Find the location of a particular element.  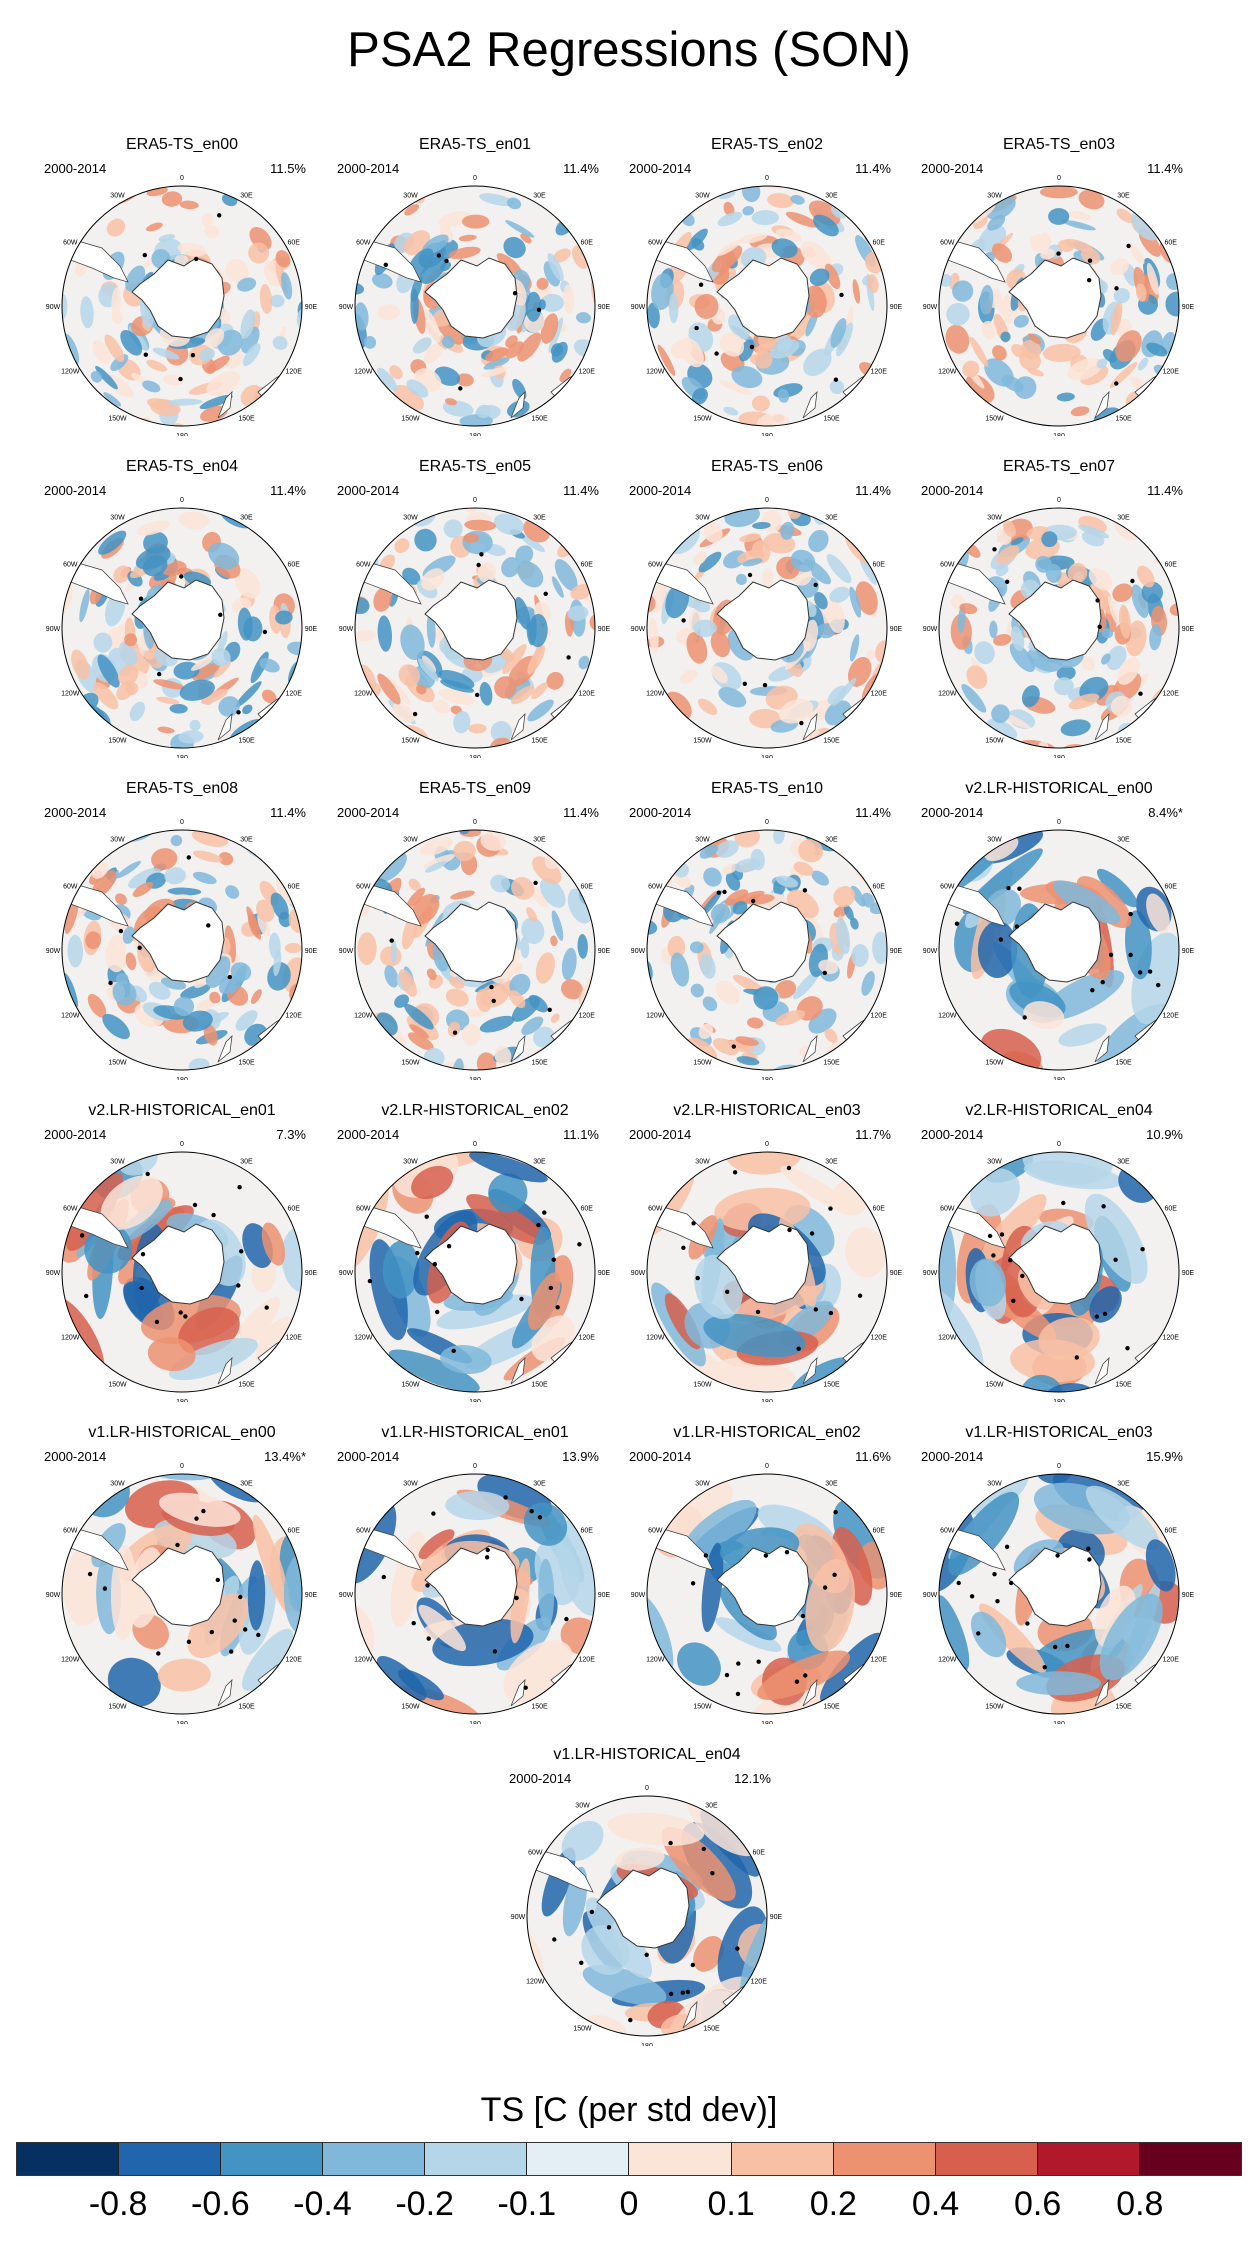

panel-variance-pct: 13.4%* is located at coordinates (285, 1456).